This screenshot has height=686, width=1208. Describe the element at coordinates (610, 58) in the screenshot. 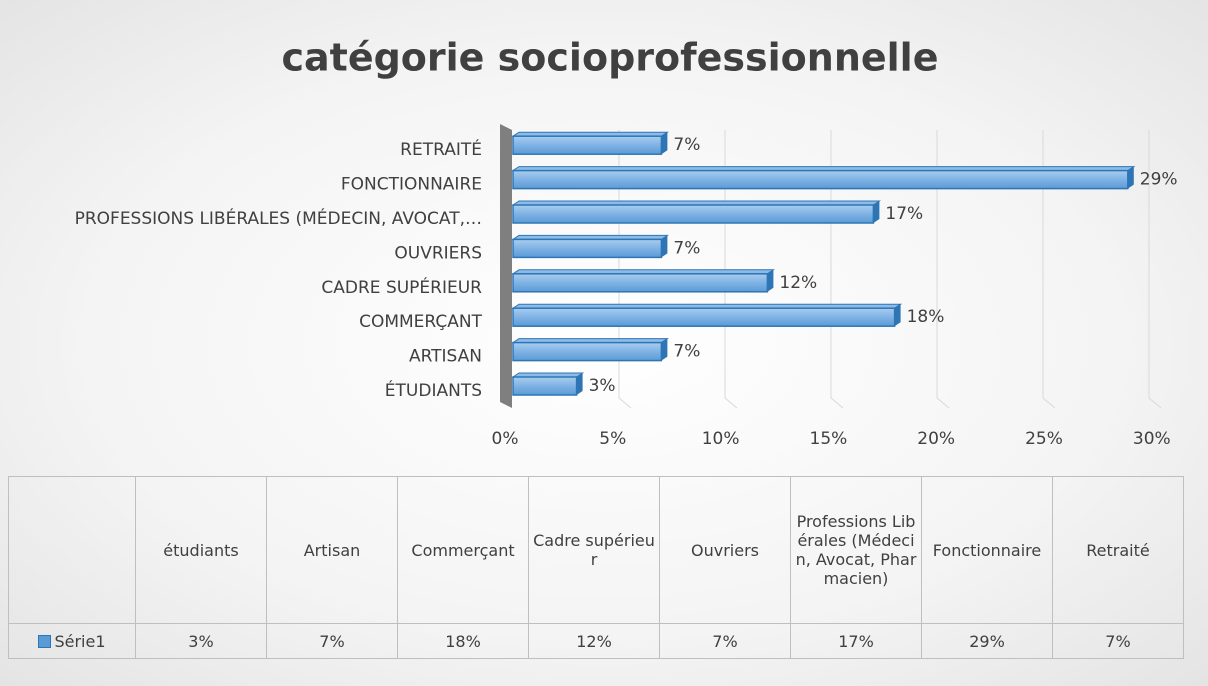

I see `chart-title: catégorie socioprofessionnelle` at that location.